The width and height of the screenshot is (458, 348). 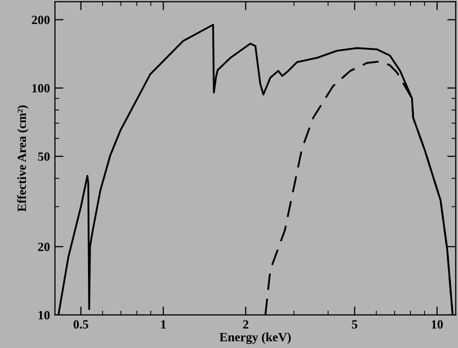 What do you see at coordinates (23, 158) in the screenshot?
I see `y-axis-title: Effective Area (cm²)` at bounding box center [23, 158].